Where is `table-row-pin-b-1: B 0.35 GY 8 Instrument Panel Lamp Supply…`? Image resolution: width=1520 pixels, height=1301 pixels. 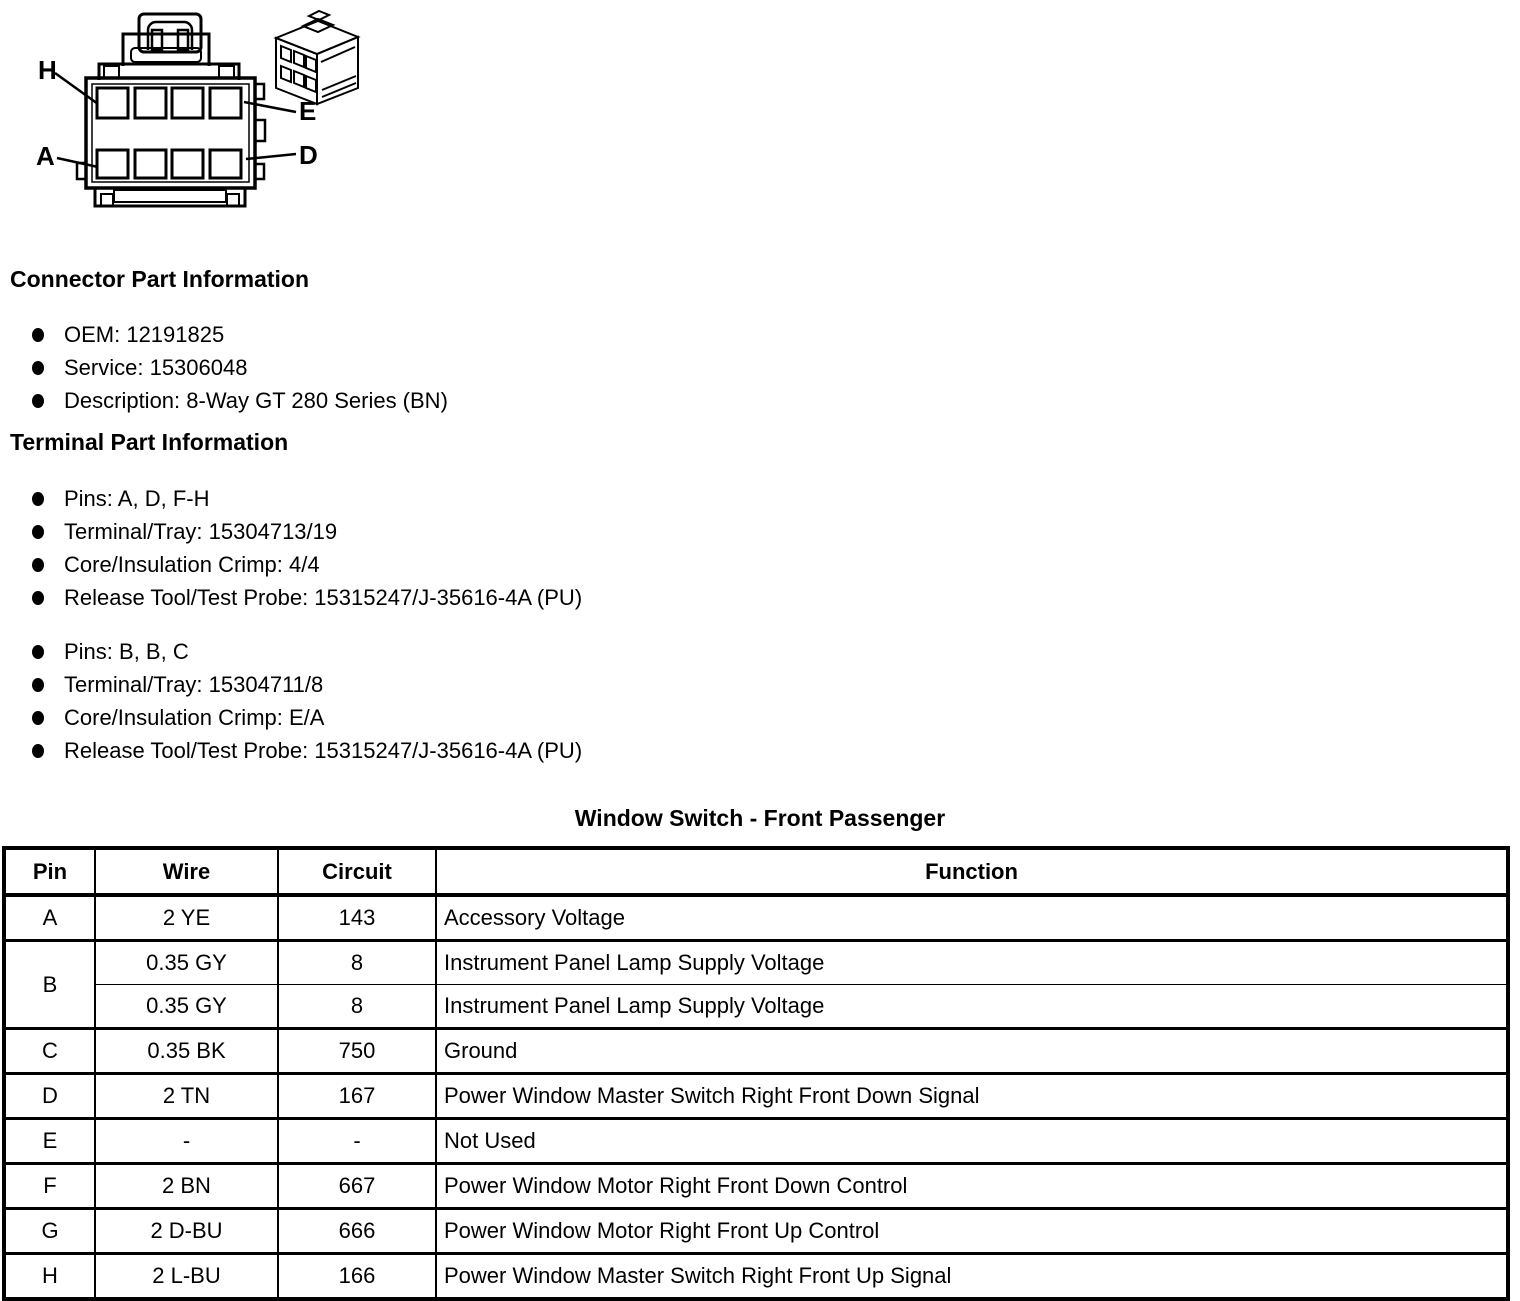
table-row-pin-b-1: B 0.35 GY 8 Instrument Panel Lamp Supply… is located at coordinates (756, 984).